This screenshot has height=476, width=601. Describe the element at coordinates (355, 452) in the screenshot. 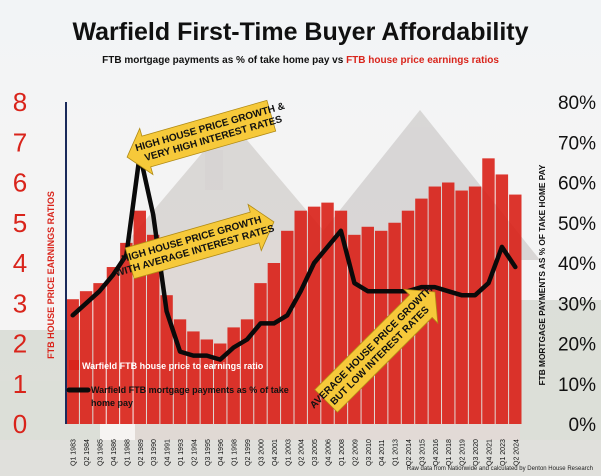

I see `x-tick-label: Q2 2009` at that location.